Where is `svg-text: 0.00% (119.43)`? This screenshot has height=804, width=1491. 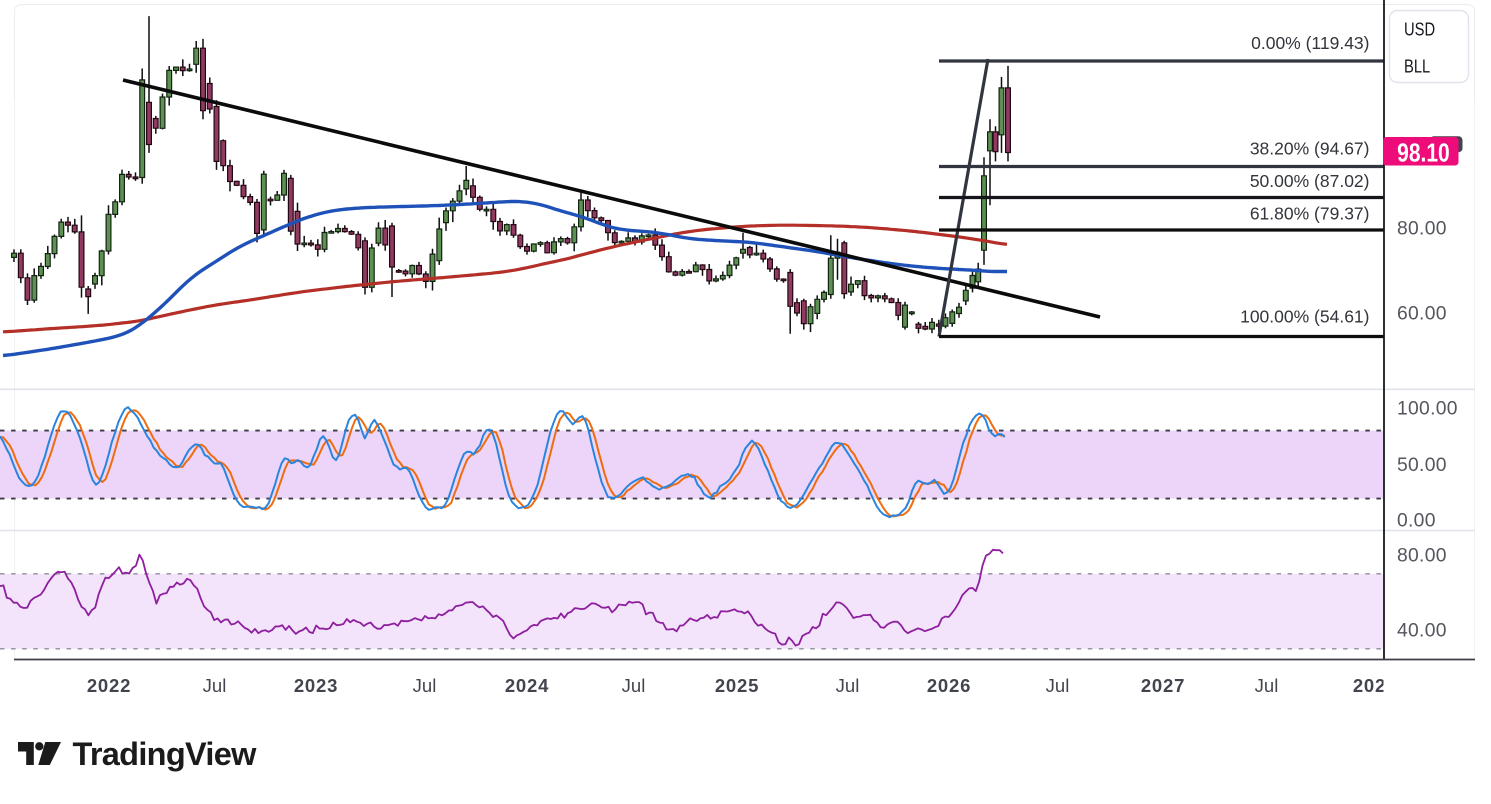 svg-text: 0.00% (119.43) is located at coordinates (1310, 43).